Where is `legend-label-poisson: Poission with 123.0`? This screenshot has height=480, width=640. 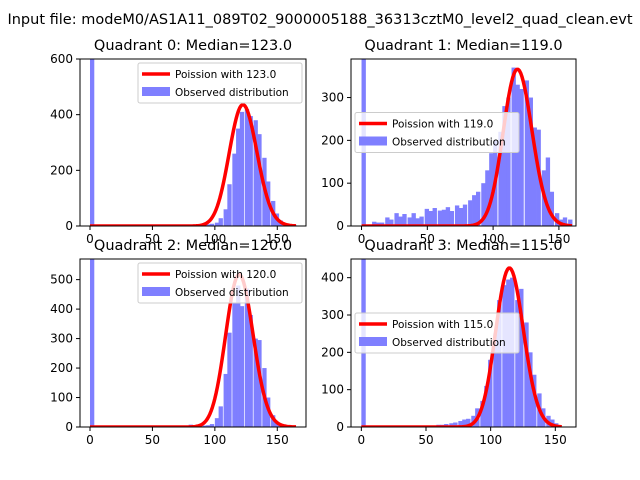 legend-label-poisson: Poission with 123.0 is located at coordinates (225, 75).